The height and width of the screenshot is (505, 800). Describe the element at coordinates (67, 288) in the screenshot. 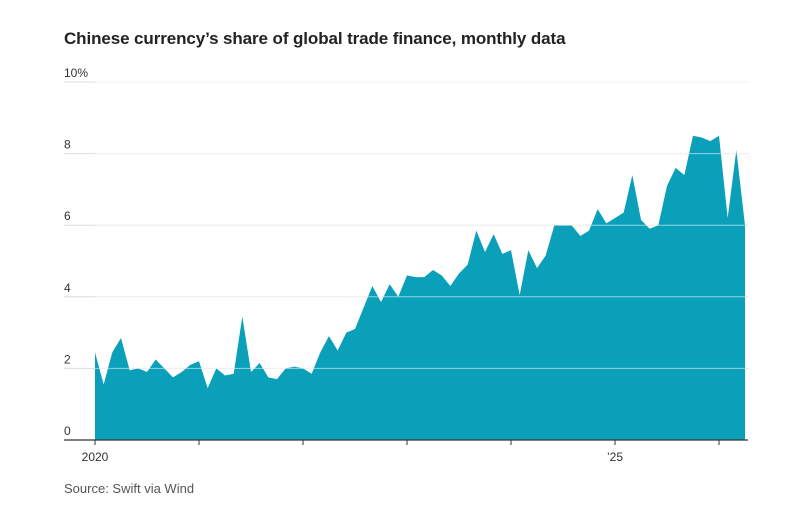

I see `y-tick-label-4: 4` at that location.